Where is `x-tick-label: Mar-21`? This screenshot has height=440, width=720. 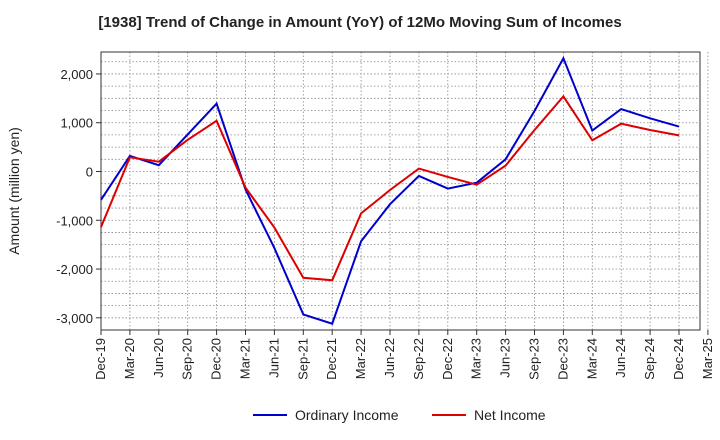
x-tick-label: Mar-21 is located at coordinates (245, 358).